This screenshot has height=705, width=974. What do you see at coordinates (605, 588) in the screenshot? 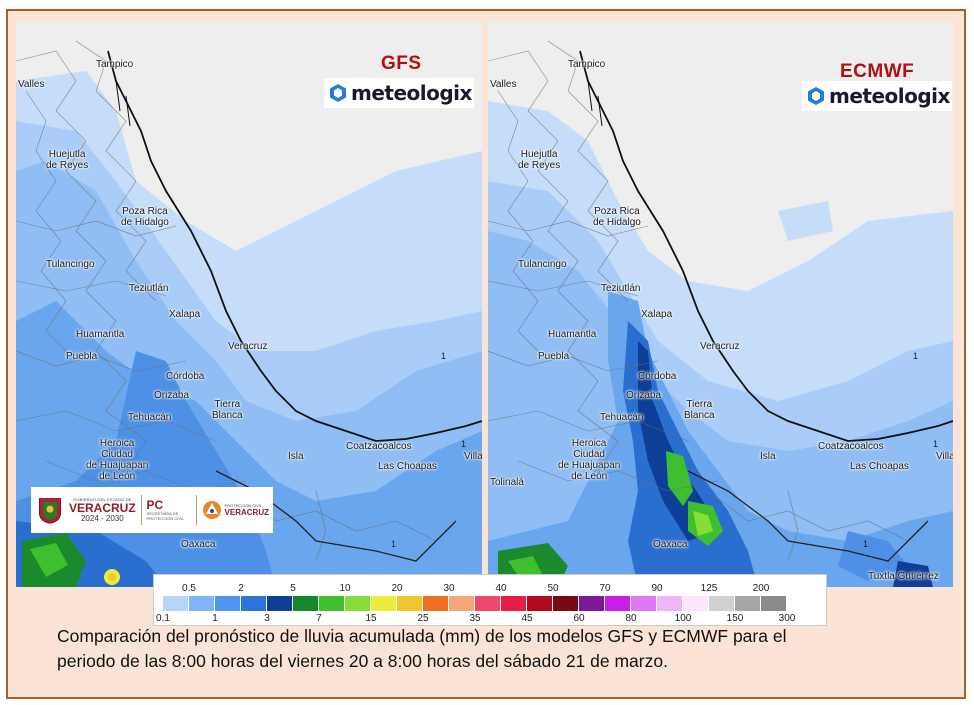
I see `legend-top-label: 70` at bounding box center [605, 588].